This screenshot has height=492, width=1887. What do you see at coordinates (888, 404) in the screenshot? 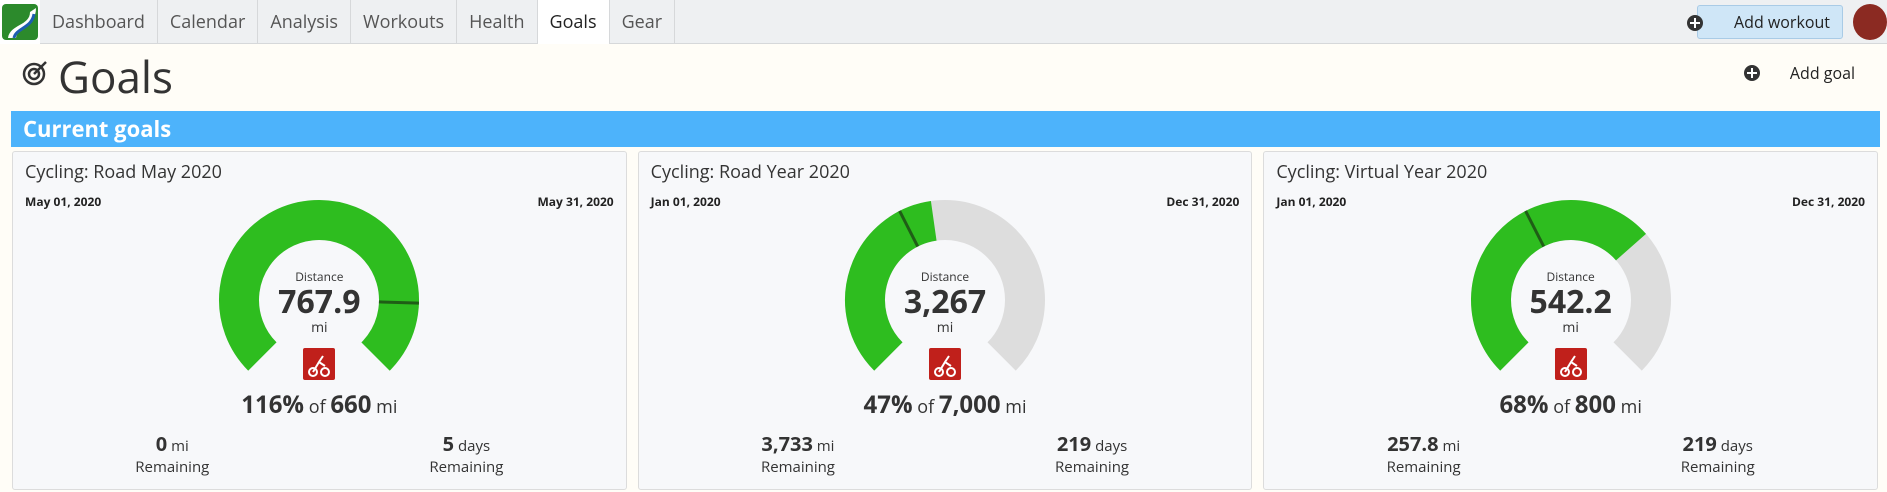
I see `percent: 47%` at bounding box center [888, 404].